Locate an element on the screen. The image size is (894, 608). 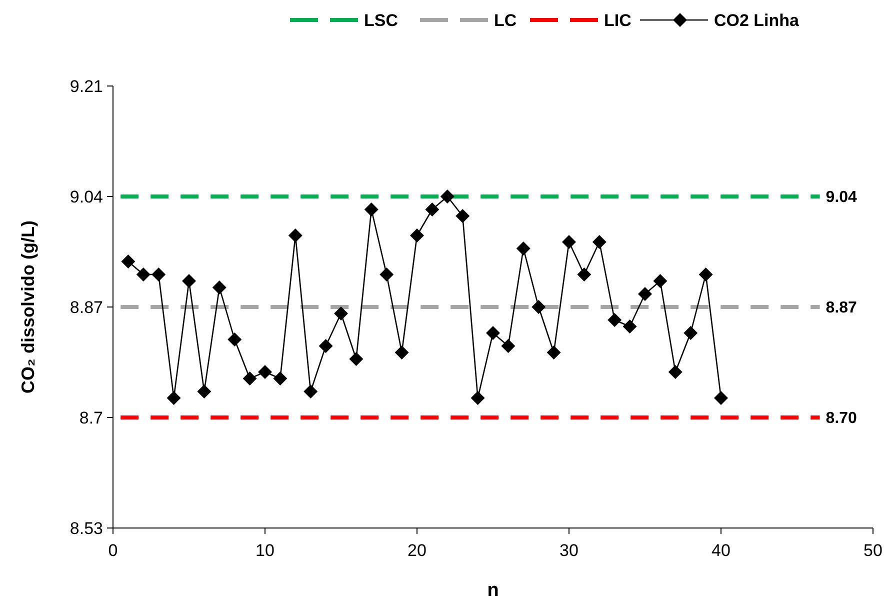
y-tick-label: 9.21 is located at coordinates (86, 86).